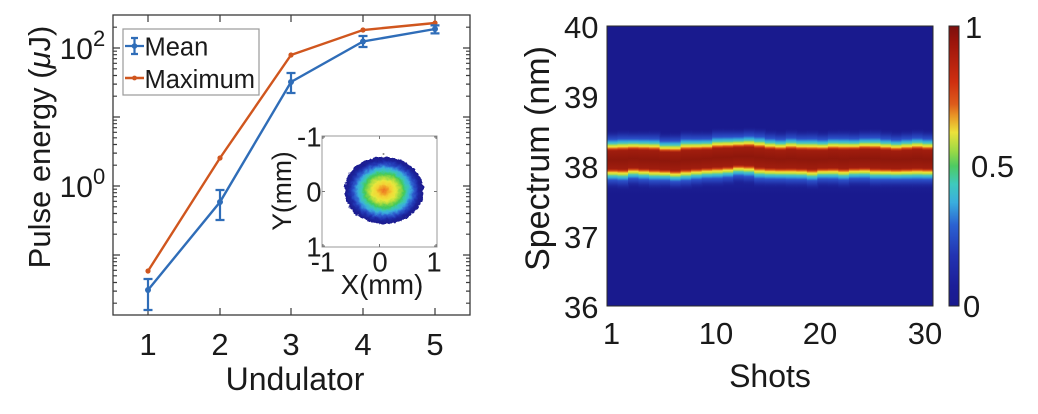 Image resolution: width=1038 pixels, height=414 pixels. Describe the element at coordinates (200, 80) in the screenshot. I see `svg-text: Maximum` at that location.